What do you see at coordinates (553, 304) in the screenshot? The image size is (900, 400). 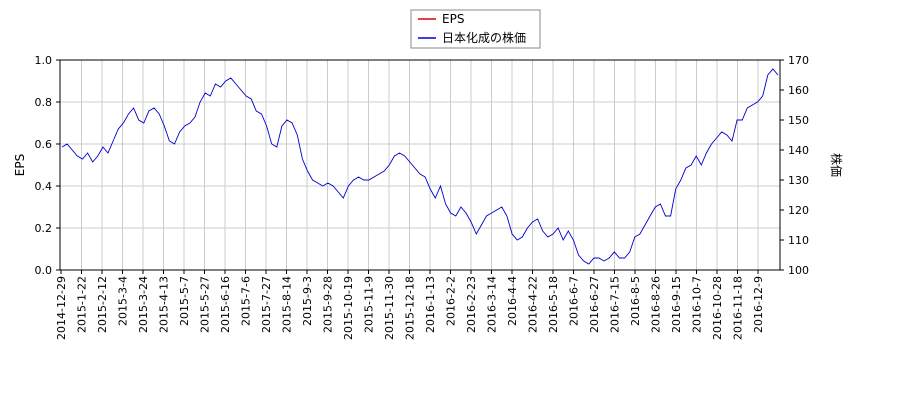 I see `x-tick-label: 2016-5-18` at bounding box center [553, 304].